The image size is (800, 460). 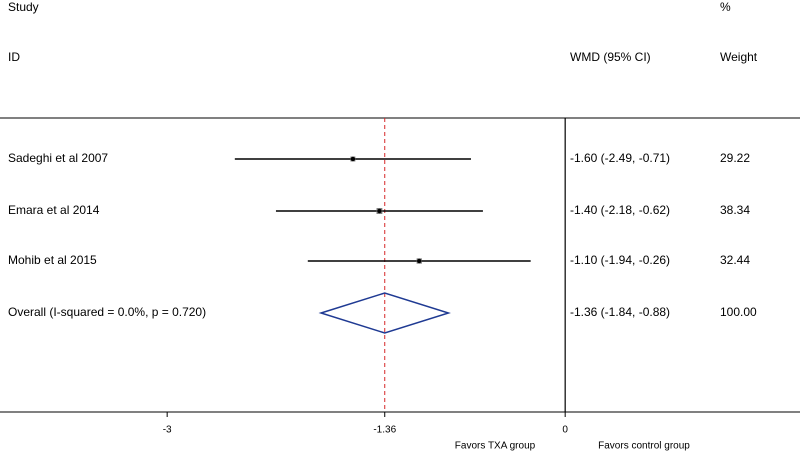 I want to click on weight-label: 32.44, so click(x=735, y=260).